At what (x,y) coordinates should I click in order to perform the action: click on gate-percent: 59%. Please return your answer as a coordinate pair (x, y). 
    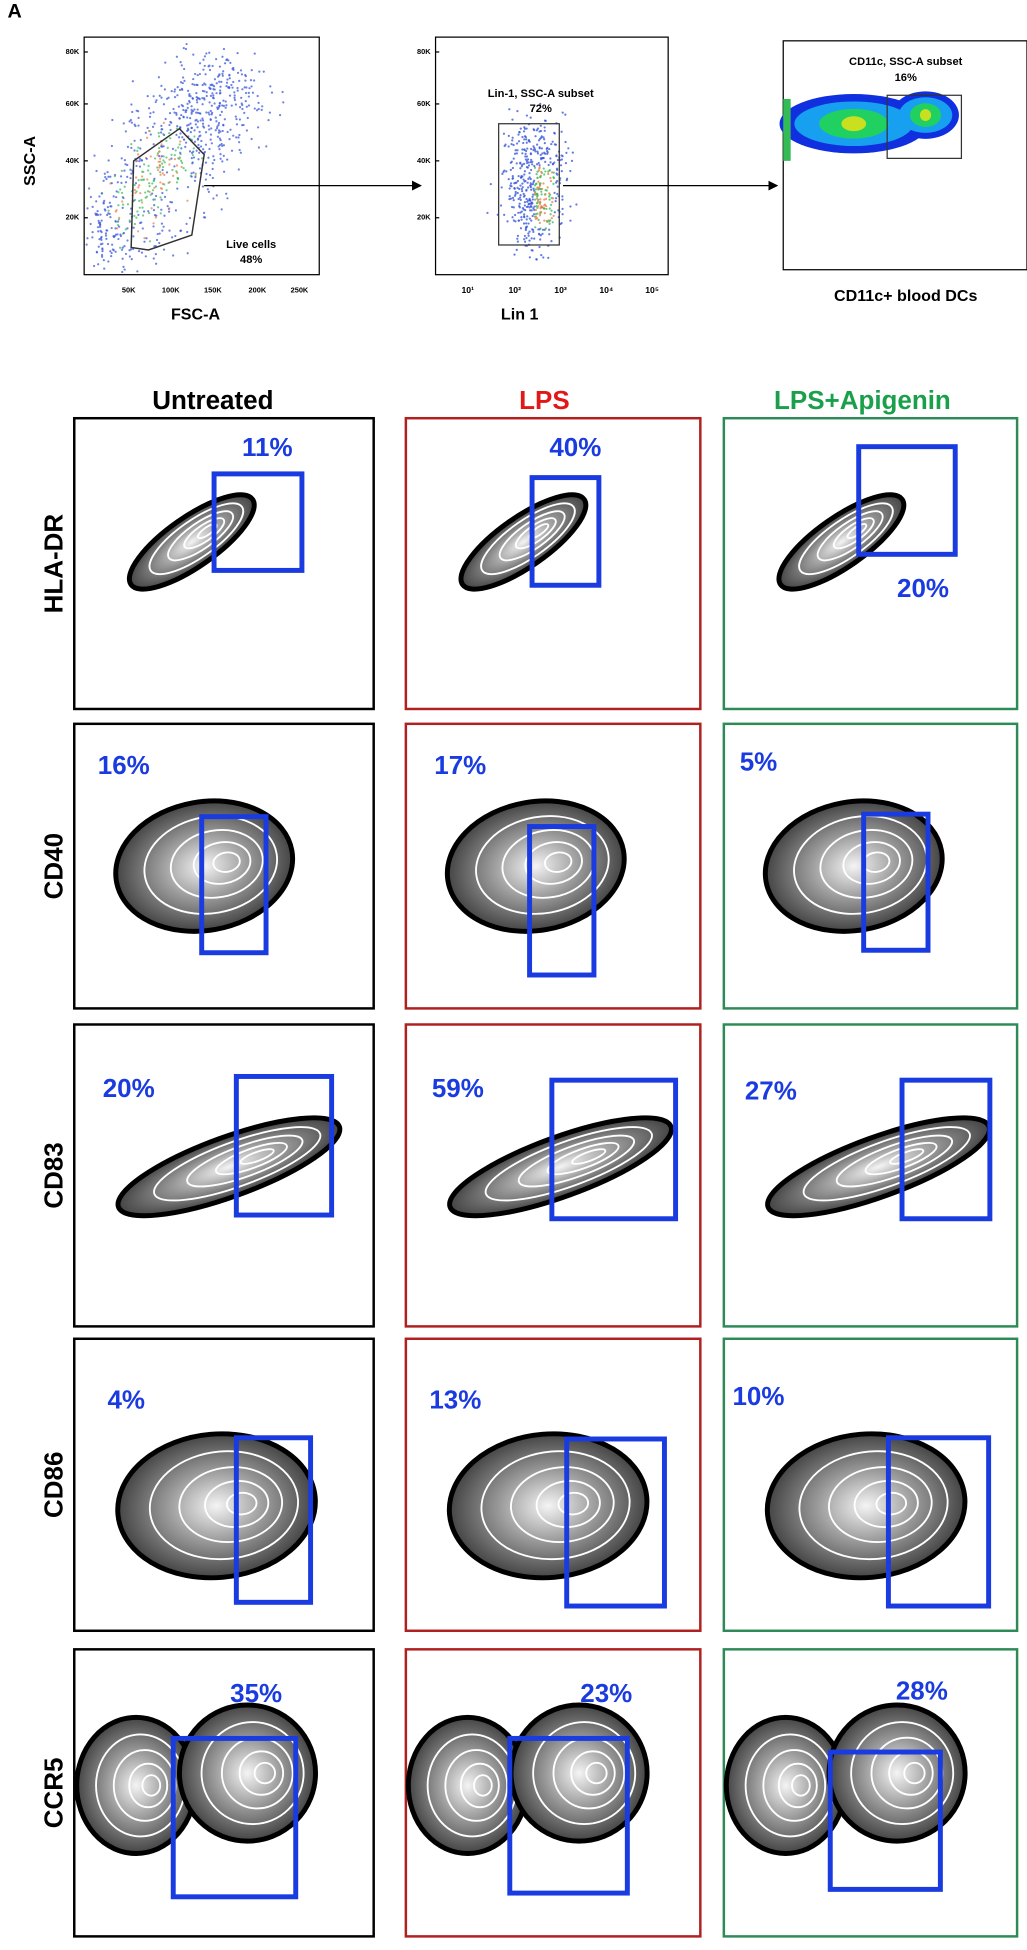
    Looking at the image, I should click on (458, 1088).